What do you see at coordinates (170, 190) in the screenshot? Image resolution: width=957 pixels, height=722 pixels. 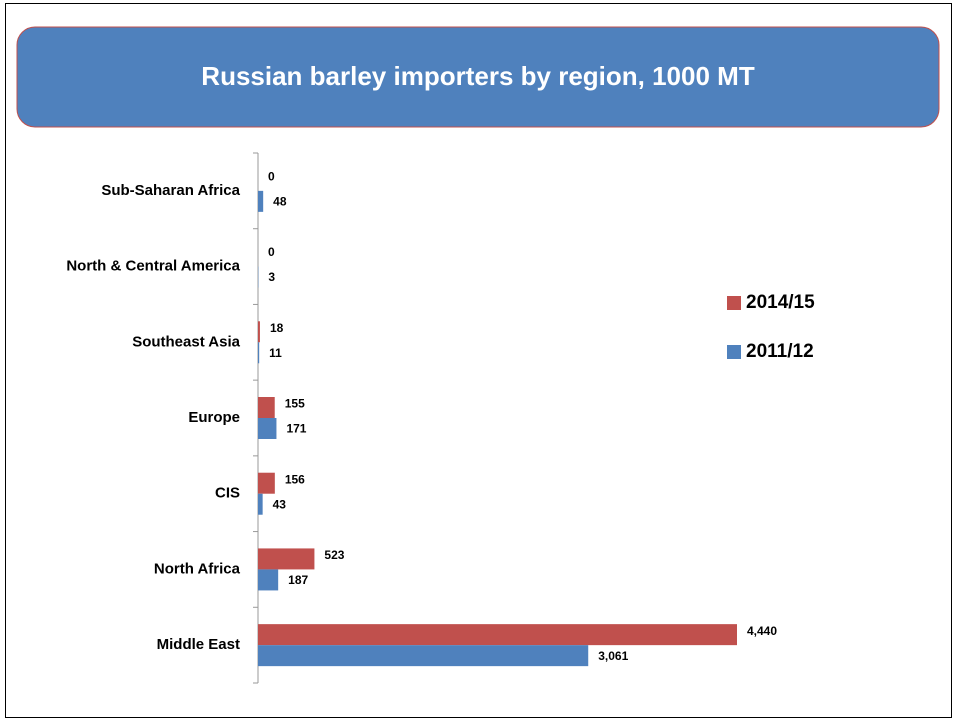 I see `category-label: Sub-Saharan Africa` at bounding box center [170, 190].